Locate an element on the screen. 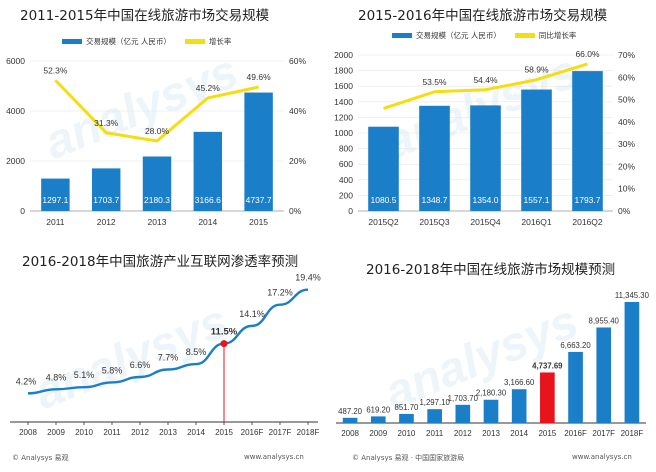 Image resolution: width=656 pixels, height=472 pixels. x-tick-label: 2016Q2 is located at coordinates (587, 222).